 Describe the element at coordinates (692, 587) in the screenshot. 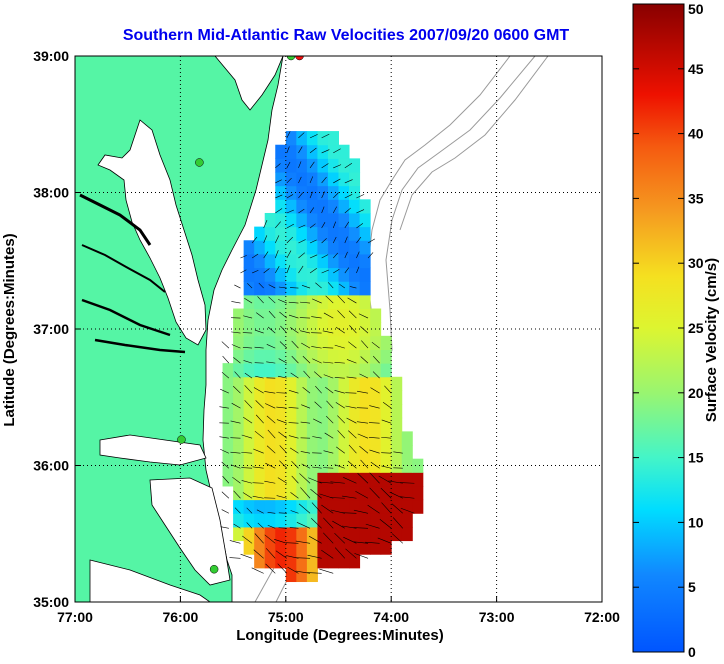

I see `colorbar-tick-label: 5` at that location.